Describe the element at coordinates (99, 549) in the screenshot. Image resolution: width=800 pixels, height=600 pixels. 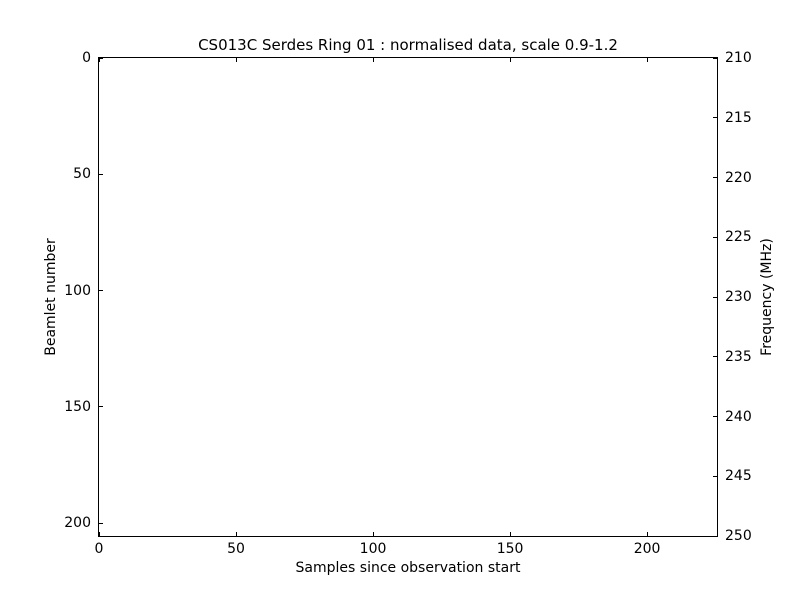
I see `x-tick-label: 0` at that location.